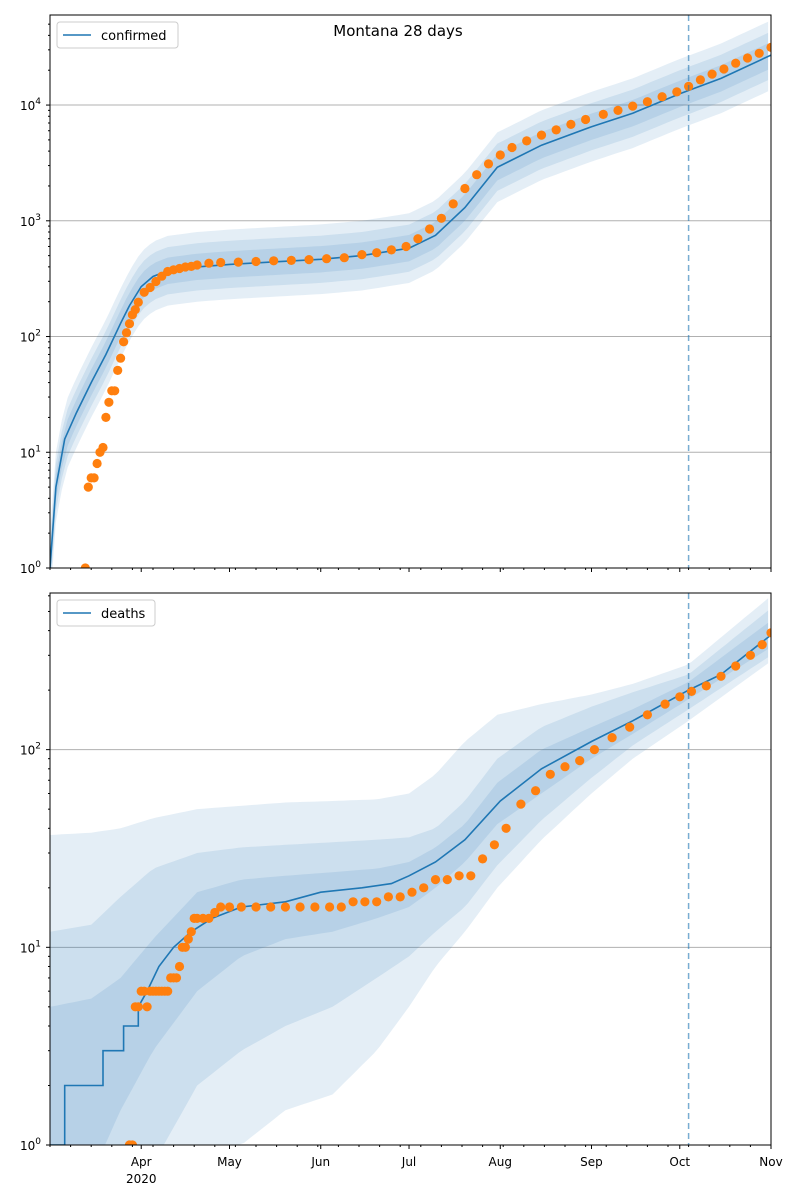  Describe the element at coordinates (134, 36) in the screenshot. I see `legend-label: confirmed` at that location.